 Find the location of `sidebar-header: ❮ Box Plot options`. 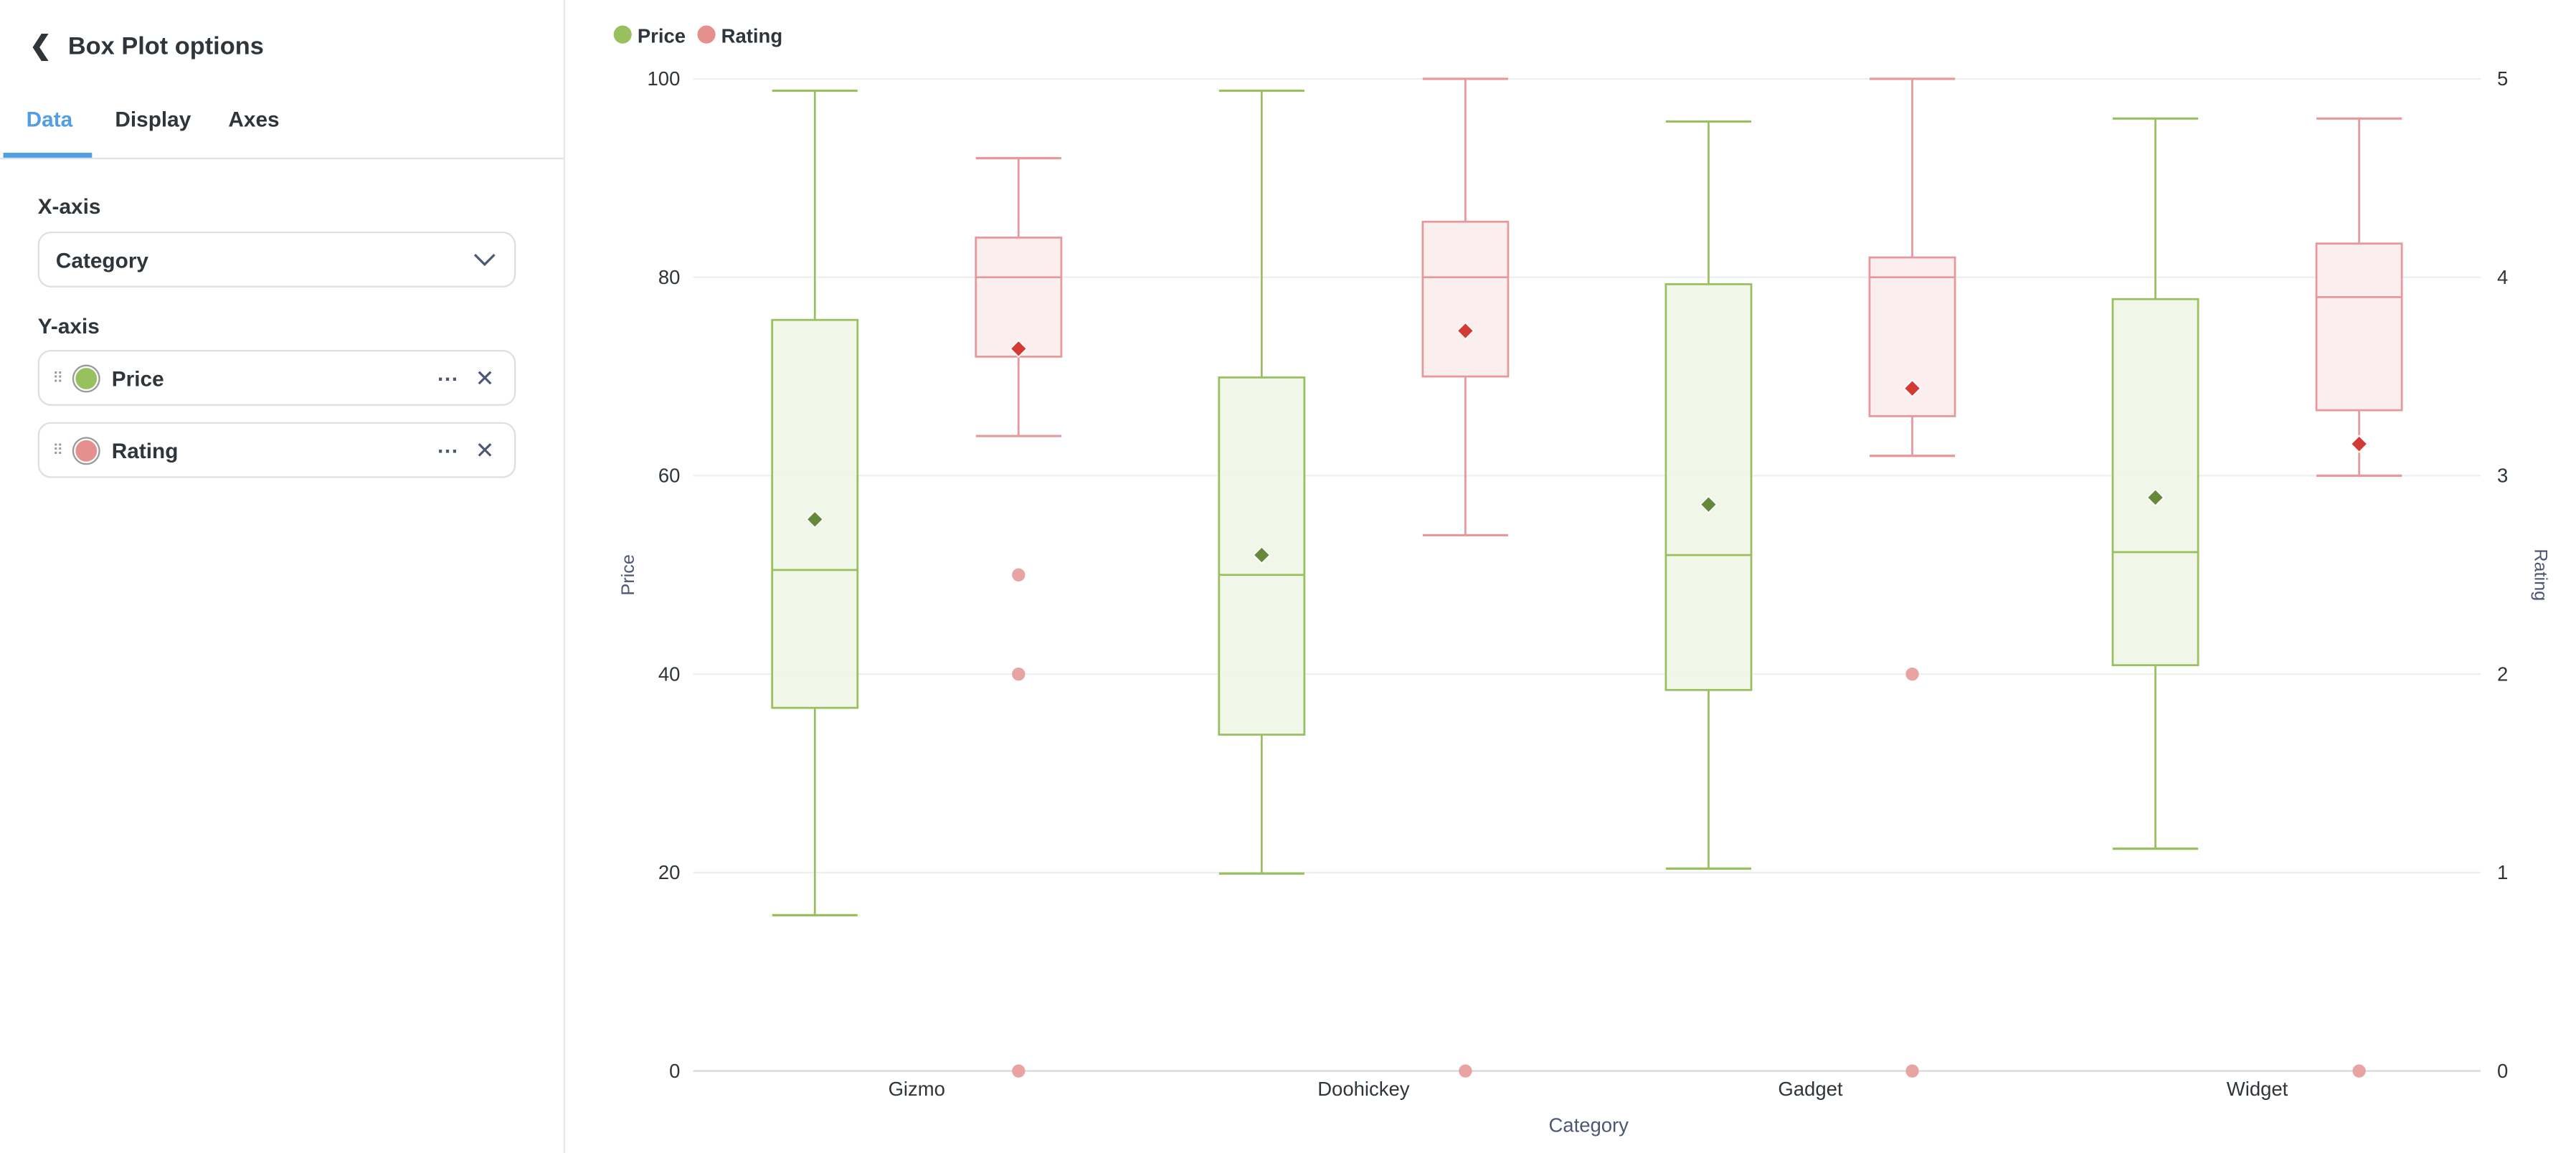

sidebar-header: ❮ Box Plot options is located at coordinates (146, 45).